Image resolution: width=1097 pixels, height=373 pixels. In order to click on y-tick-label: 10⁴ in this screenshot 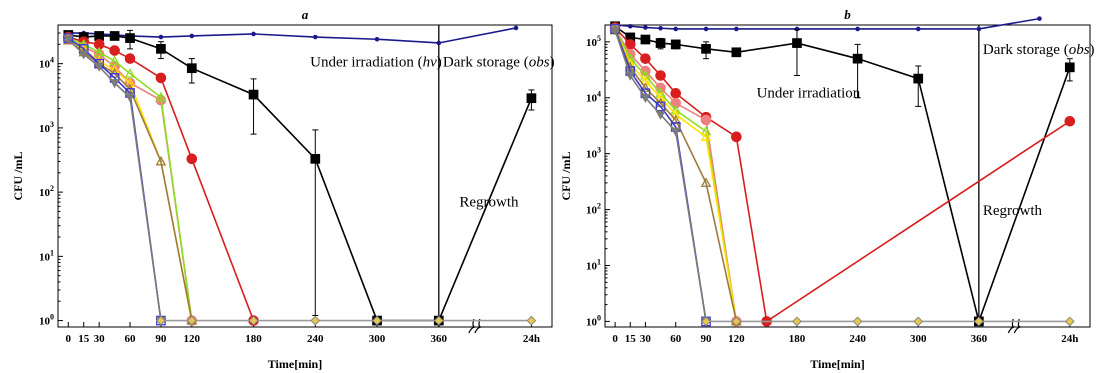, I will do `click(593, 97)`.